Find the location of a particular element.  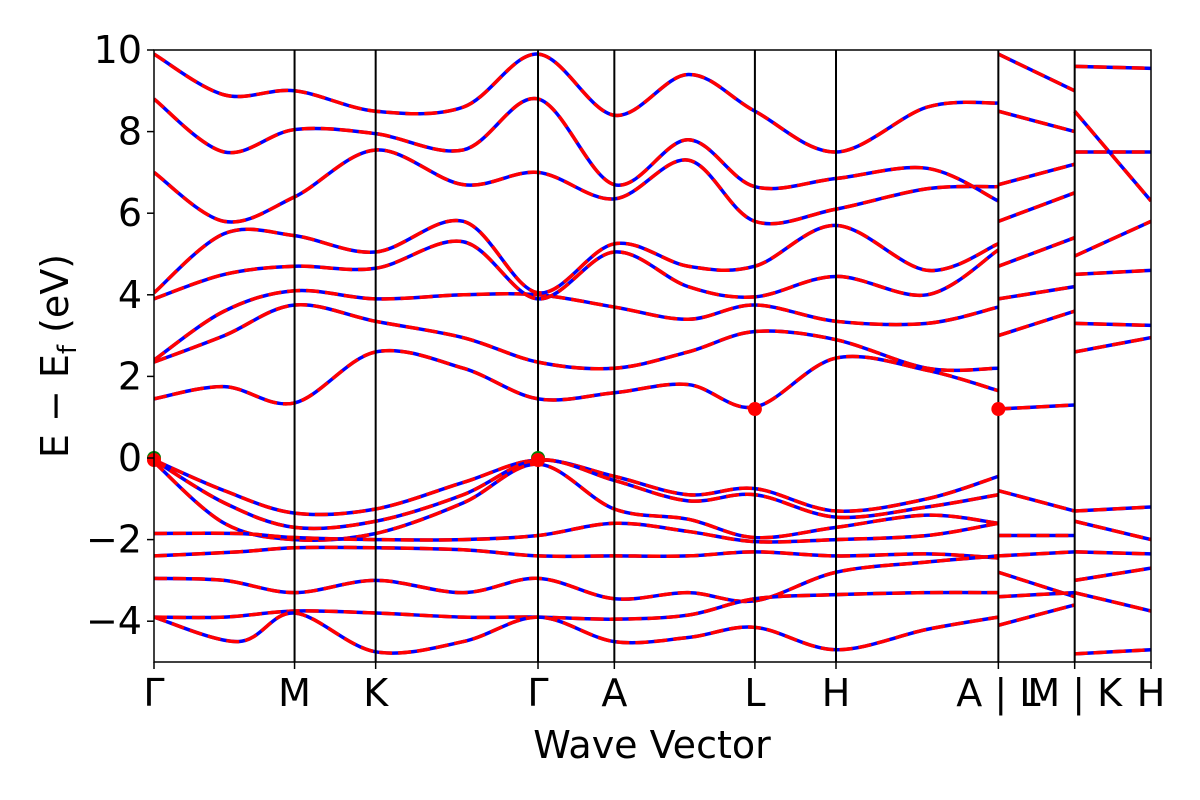

x-tick-label: A | L is located at coordinates (998, 693).